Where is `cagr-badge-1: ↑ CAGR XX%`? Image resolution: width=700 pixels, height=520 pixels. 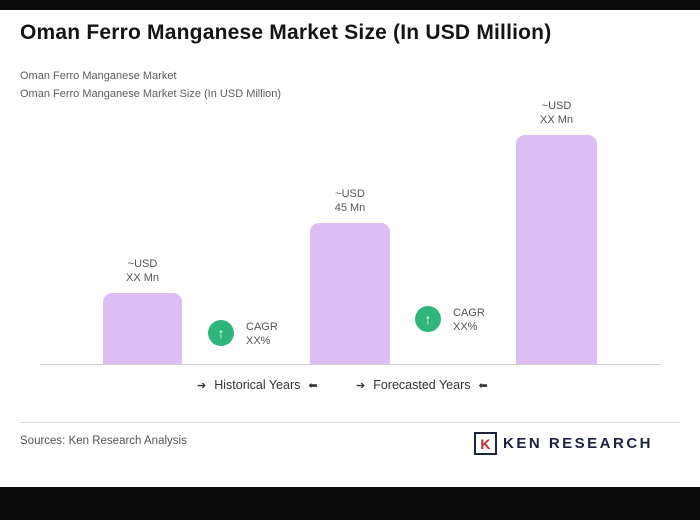 cagr-badge-1: ↑ CAGR XX% is located at coordinates (243, 334).